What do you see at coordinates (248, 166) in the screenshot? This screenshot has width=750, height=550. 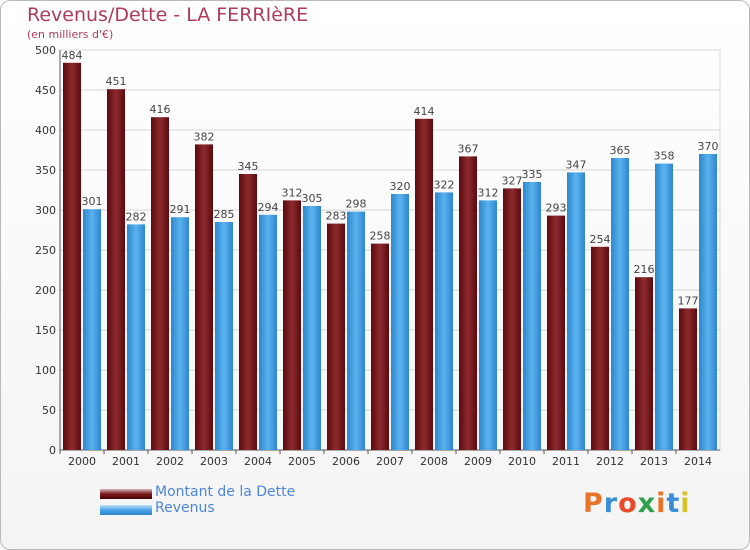 I see `data-label: 345` at bounding box center [248, 166].